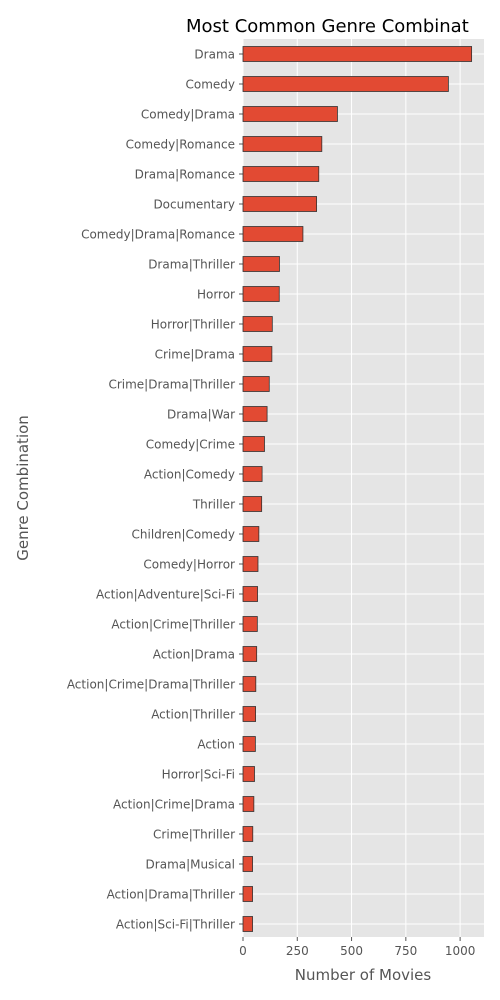 The width and height of the screenshot is (500, 1000). I want to click on y-tick-label: Thriller, so click(213, 505).